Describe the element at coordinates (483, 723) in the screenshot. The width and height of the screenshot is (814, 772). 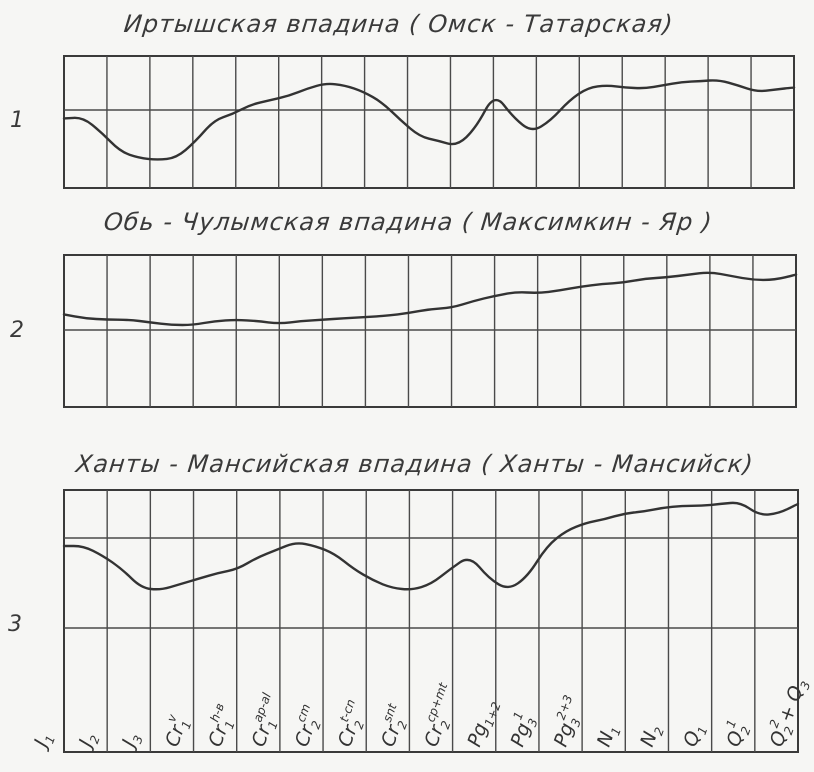
I see `stage-label: Pg1+2` at that location.